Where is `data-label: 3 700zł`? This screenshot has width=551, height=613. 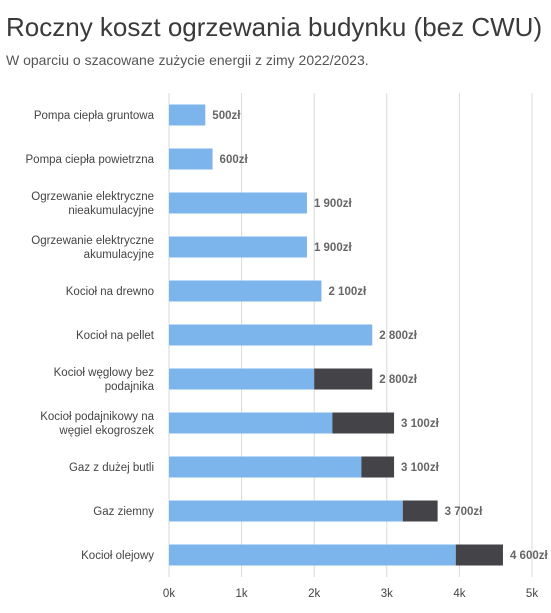 data-label: 3 700zł is located at coordinates (464, 512).